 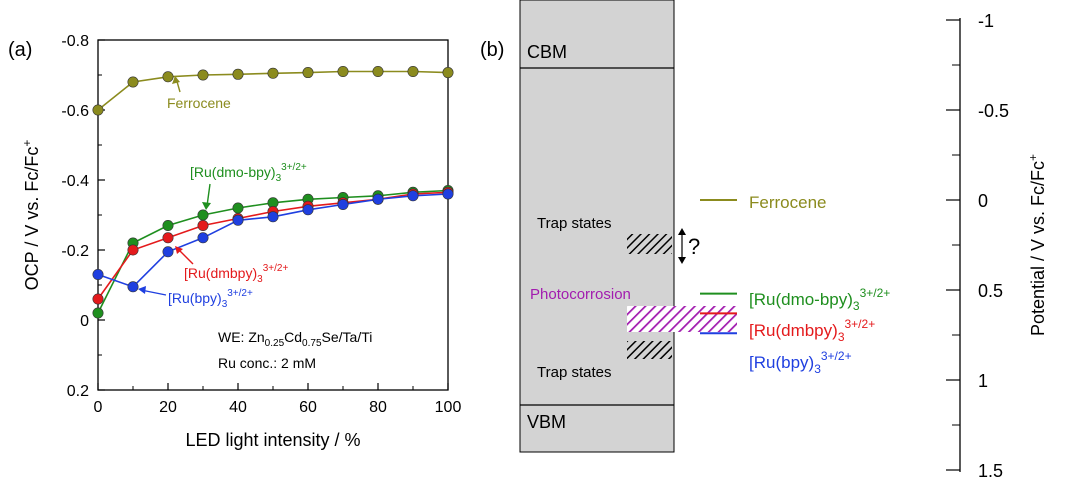 What do you see at coordinates (983, 201) in the screenshot?
I see `potential-tick-label: 0` at bounding box center [983, 201].